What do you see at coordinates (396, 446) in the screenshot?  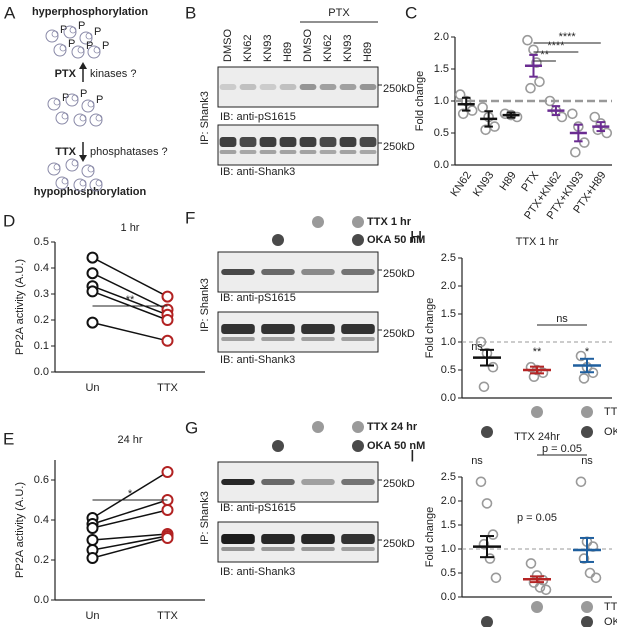 I see `condition-label: OKA 50 nM` at bounding box center [396, 446].